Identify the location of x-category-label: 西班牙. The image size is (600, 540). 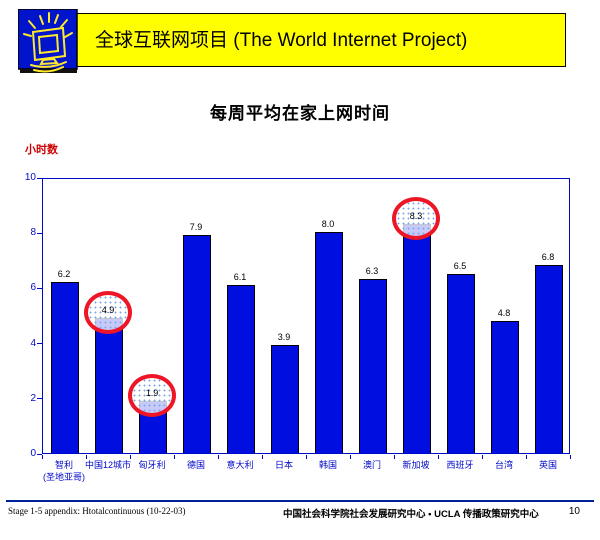
(460, 465).